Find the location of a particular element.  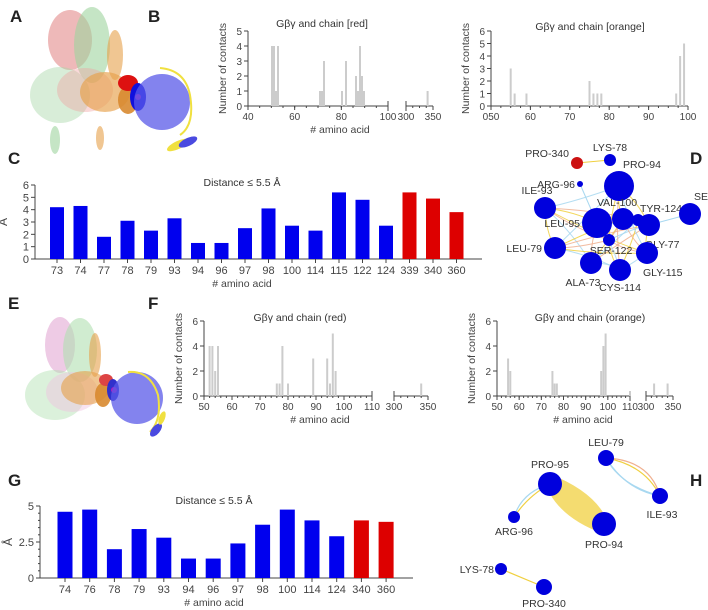

chart-title: Gβγ and chain (orange) is located at coordinates (590, 318).